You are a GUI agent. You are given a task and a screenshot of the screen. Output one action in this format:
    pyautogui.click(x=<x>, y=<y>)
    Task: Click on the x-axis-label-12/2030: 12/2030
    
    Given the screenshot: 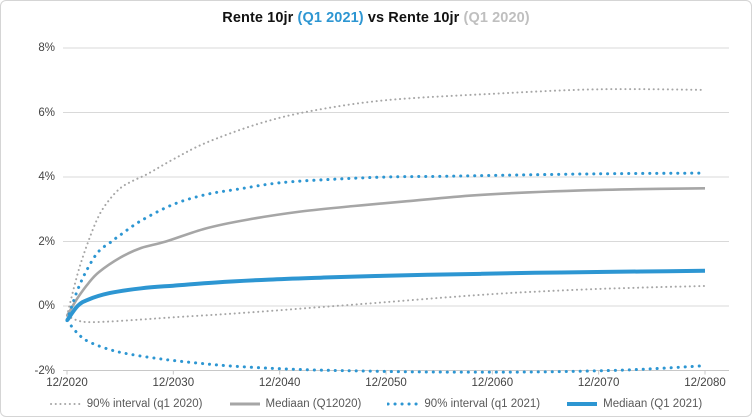 What is the action you would take?
    pyautogui.click(x=173, y=382)
    